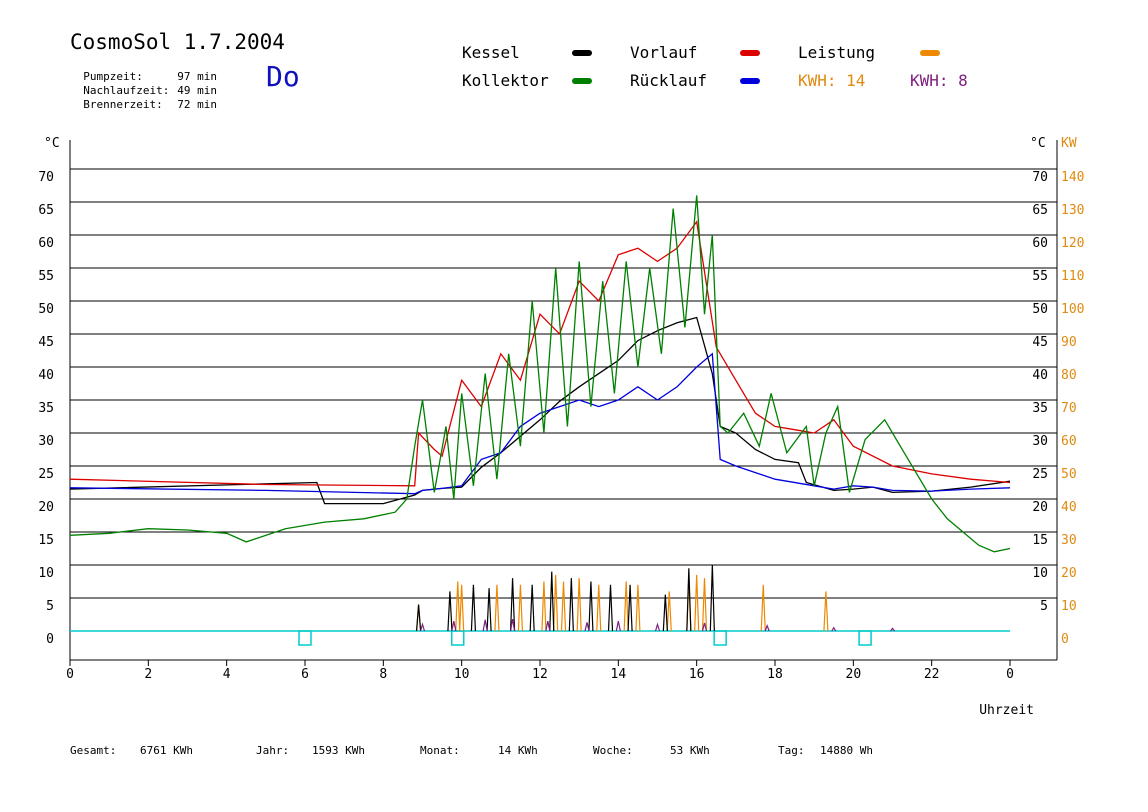  What do you see at coordinates (697, 674) in the screenshot?
I see `x-tick-label: 16` at bounding box center [697, 674].